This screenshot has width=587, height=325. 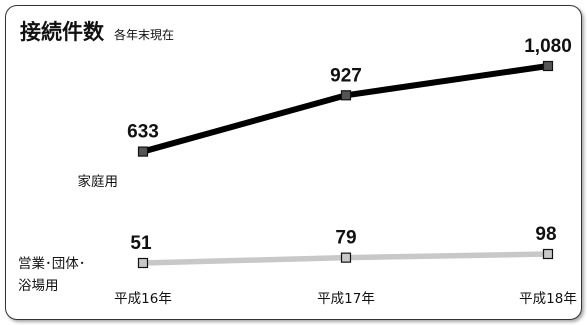 What do you see at coordinates (141, 243) in the screenshot?
I see `data-value-label: 51` at bounding box center [141, 243].